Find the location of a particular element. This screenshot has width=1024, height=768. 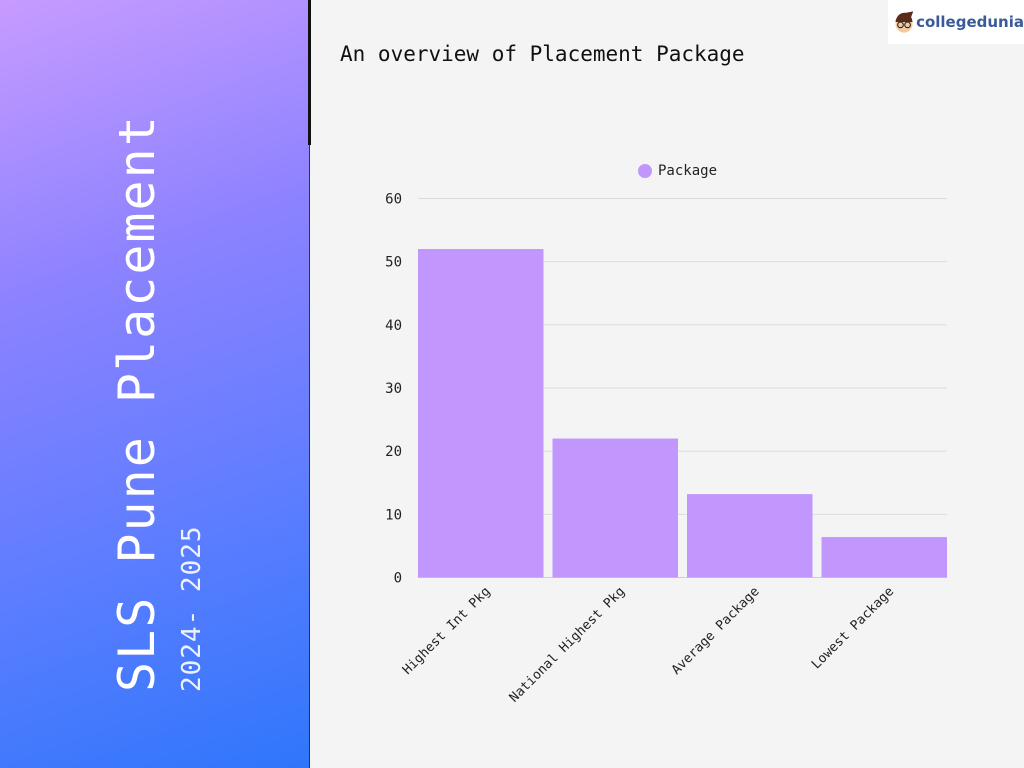

legend-label: Package is located at coordinates (687, 171).